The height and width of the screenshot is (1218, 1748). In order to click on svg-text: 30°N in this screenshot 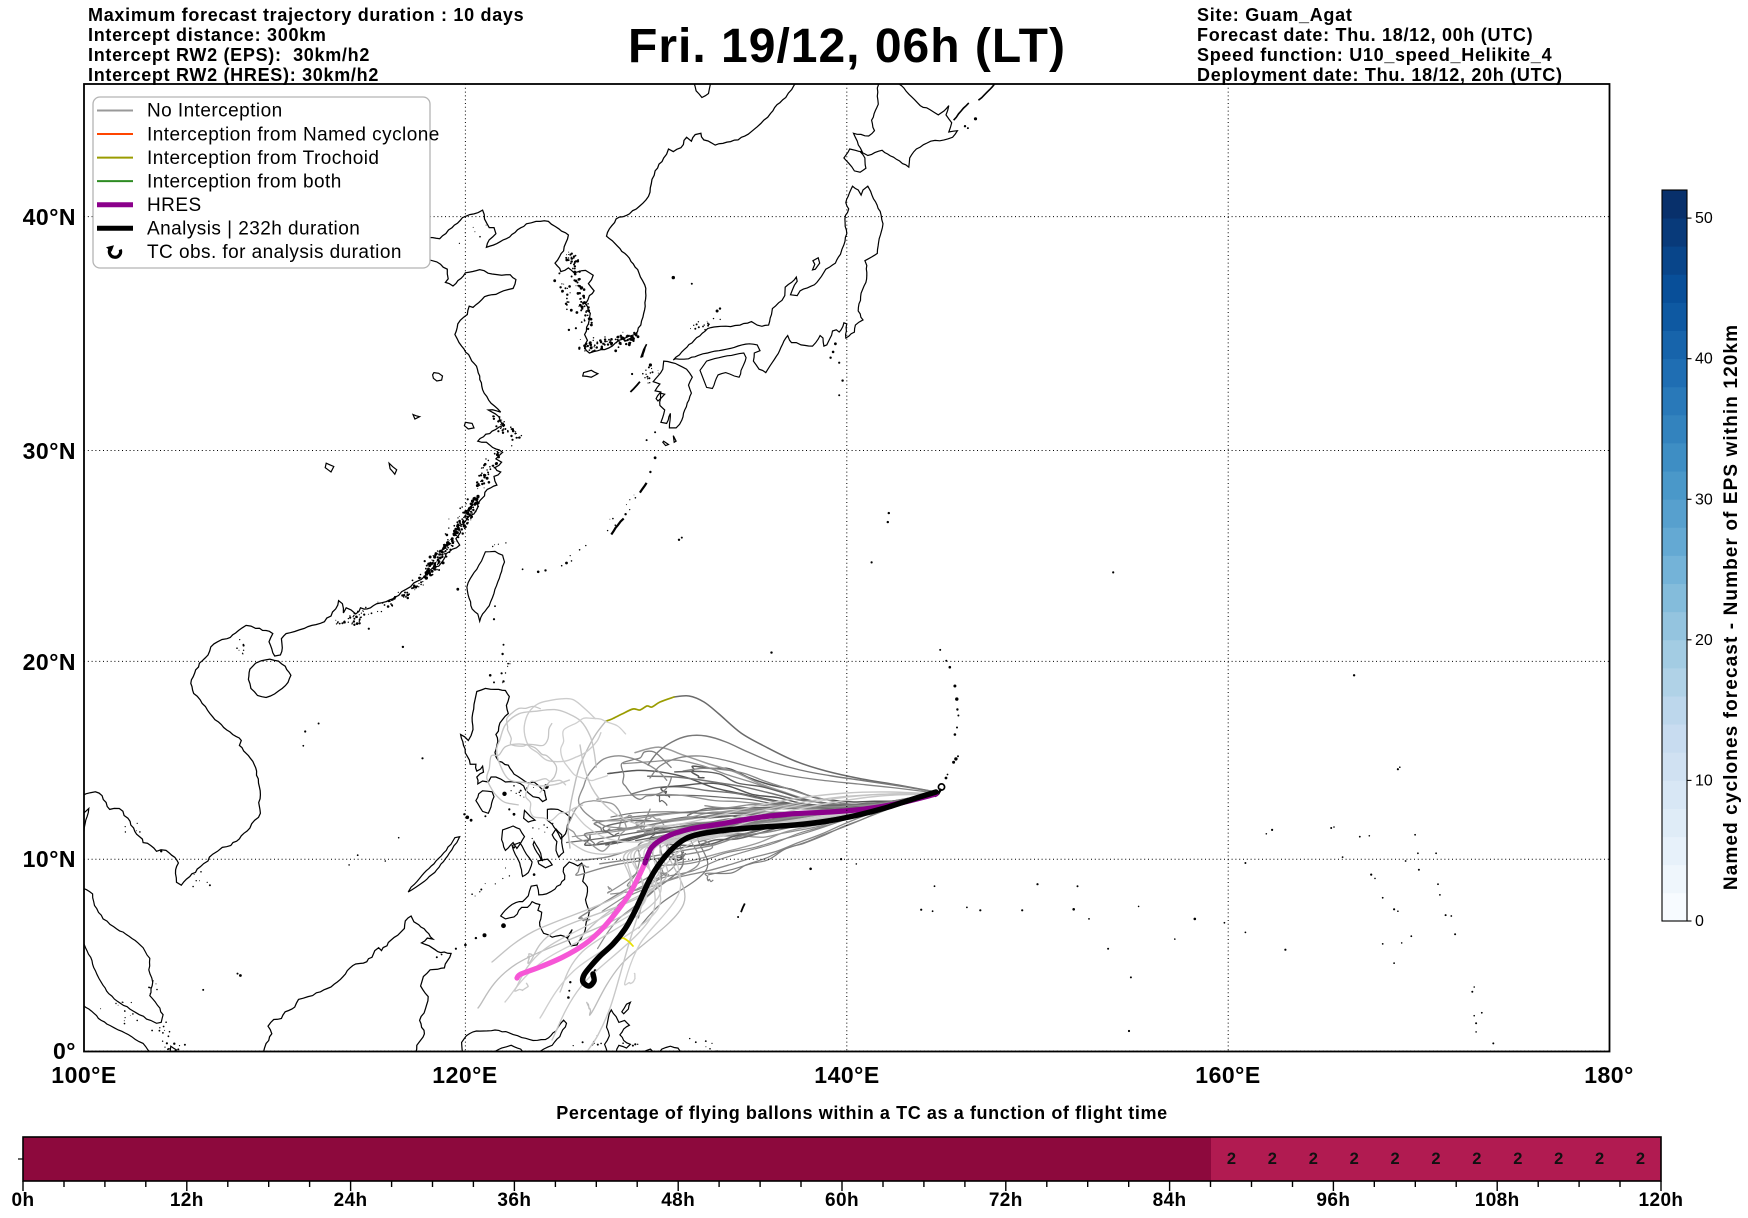, I will do `click(49, 451)`.